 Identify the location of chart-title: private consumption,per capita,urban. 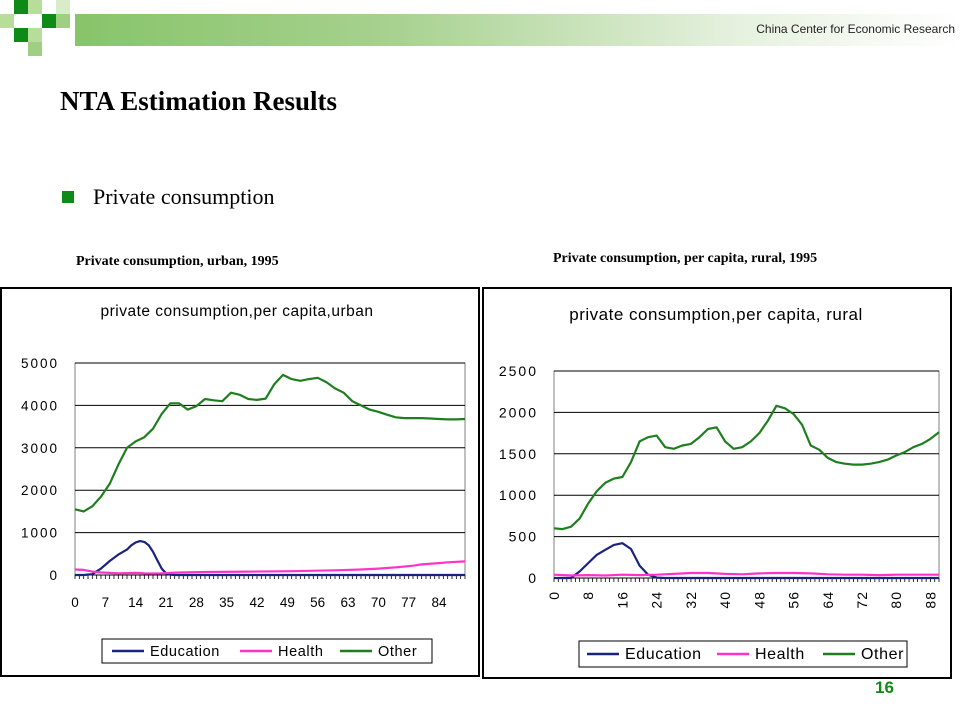
(236, 311).